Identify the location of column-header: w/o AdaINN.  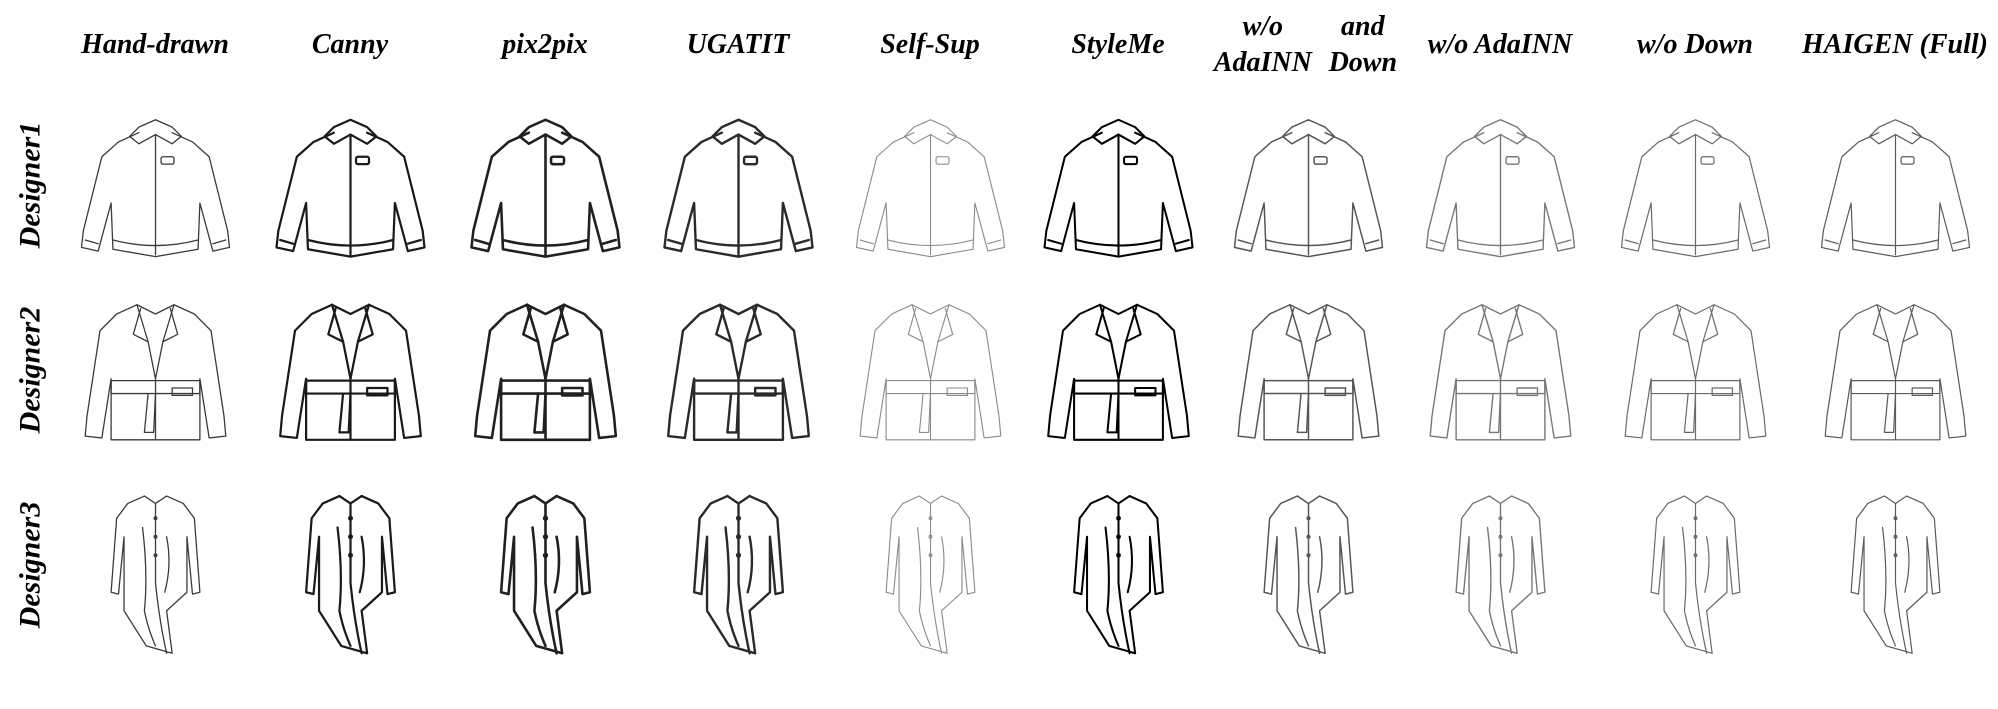
(1500, 44).